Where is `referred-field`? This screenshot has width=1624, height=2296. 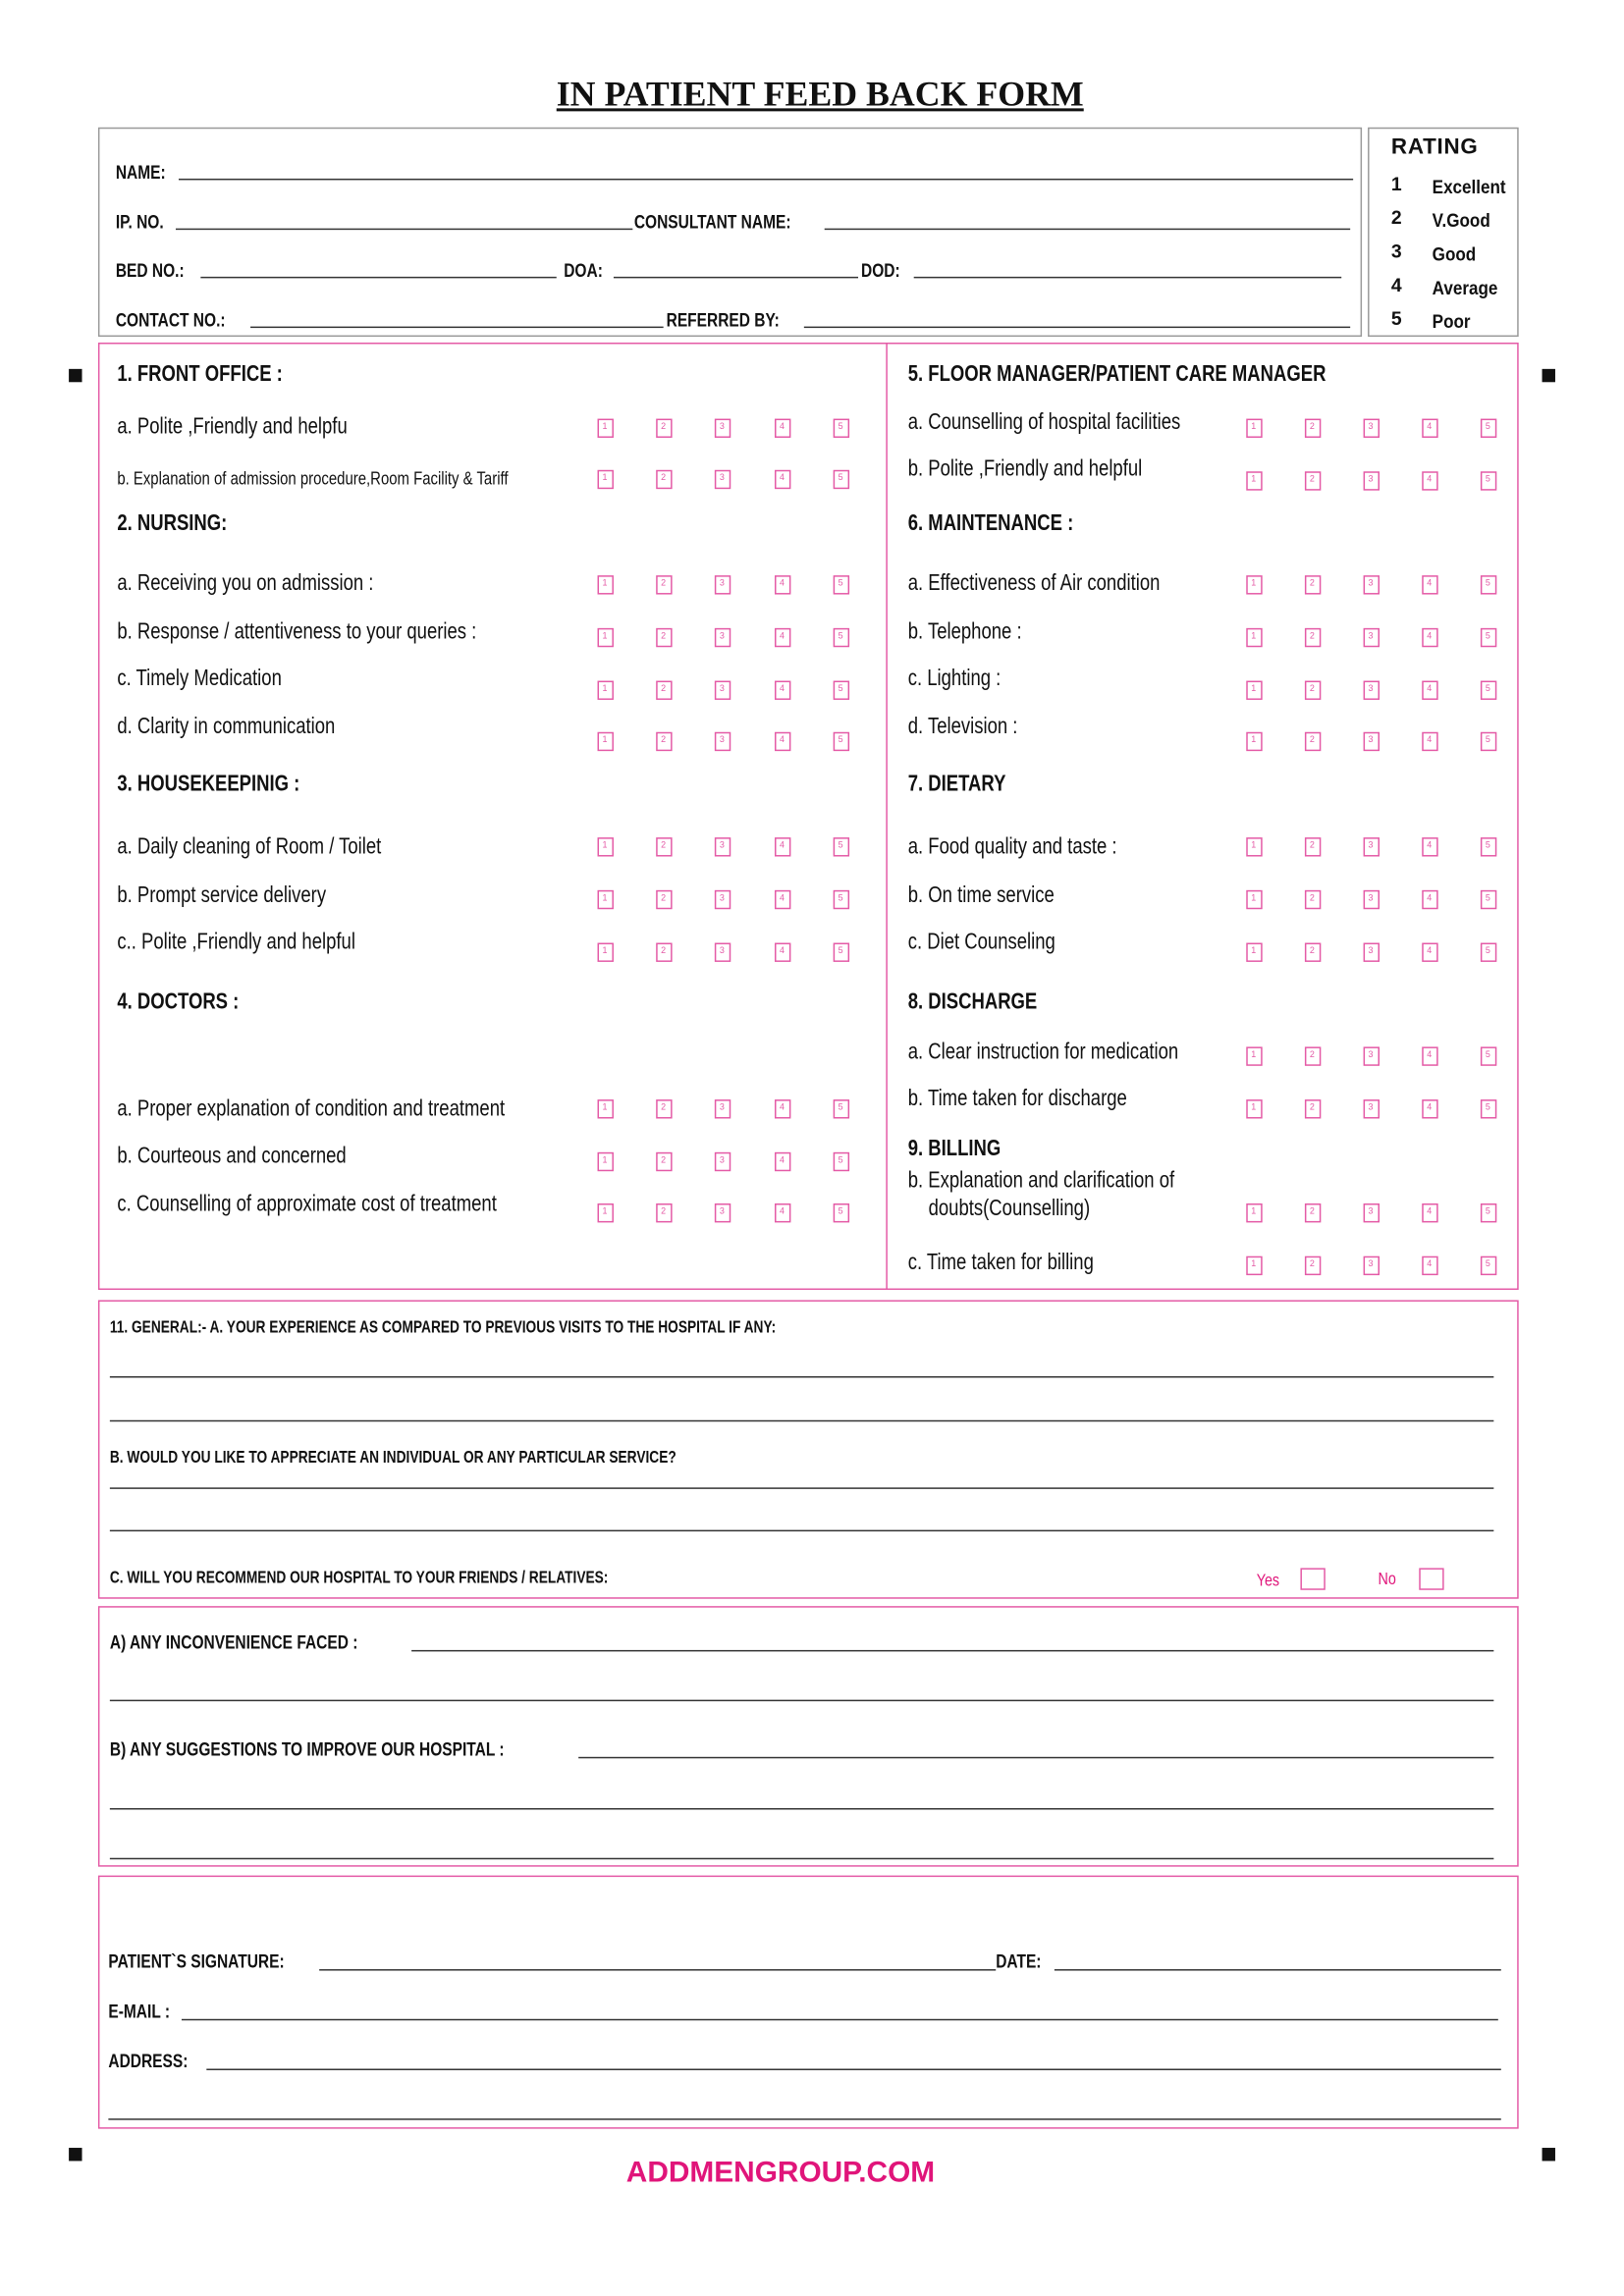 referred-field is located at coordinates (1077, 327).